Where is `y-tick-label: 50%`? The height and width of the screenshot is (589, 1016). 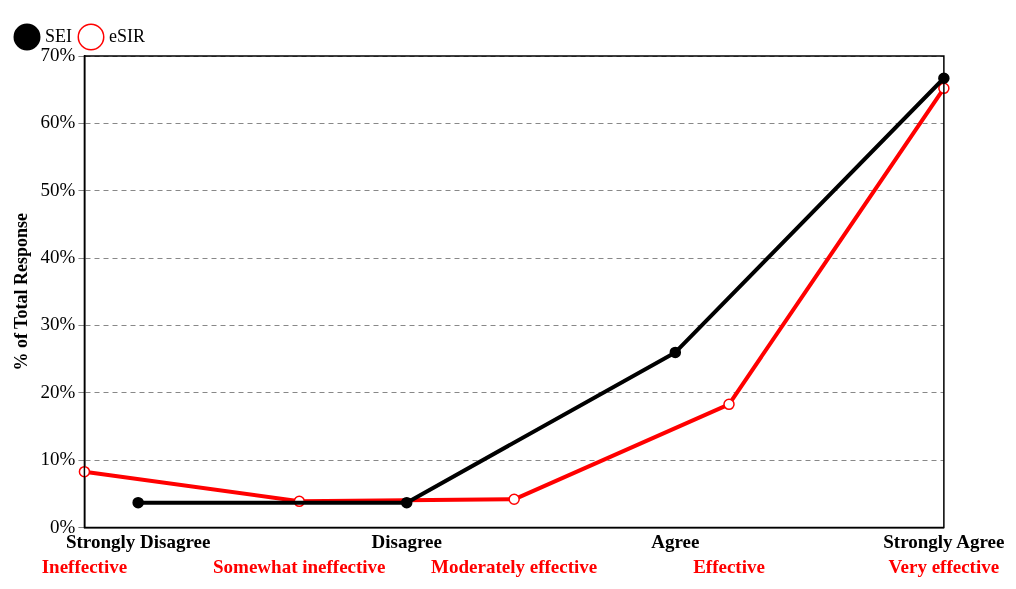 y-tick-label: 50% is located at coordinates (58, 189).